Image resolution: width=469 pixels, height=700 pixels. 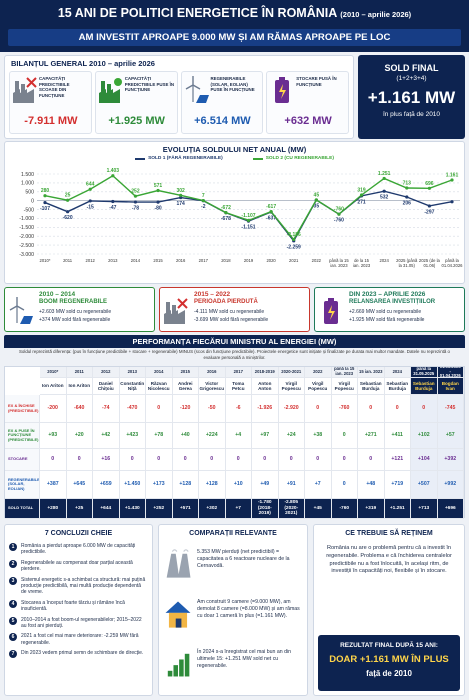 What do you see at coordinates (344, 372) in the screenshot?
I see `column-period: până la 15 ian. 2023` at bounding box center [344, 372].